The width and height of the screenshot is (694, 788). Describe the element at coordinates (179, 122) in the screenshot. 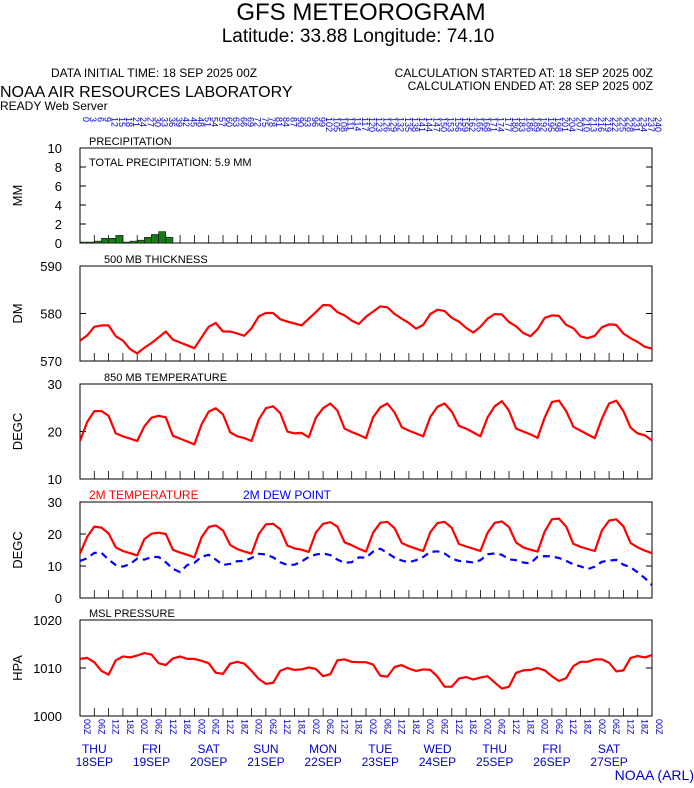

I see `top-hour-label: 39` at that location.